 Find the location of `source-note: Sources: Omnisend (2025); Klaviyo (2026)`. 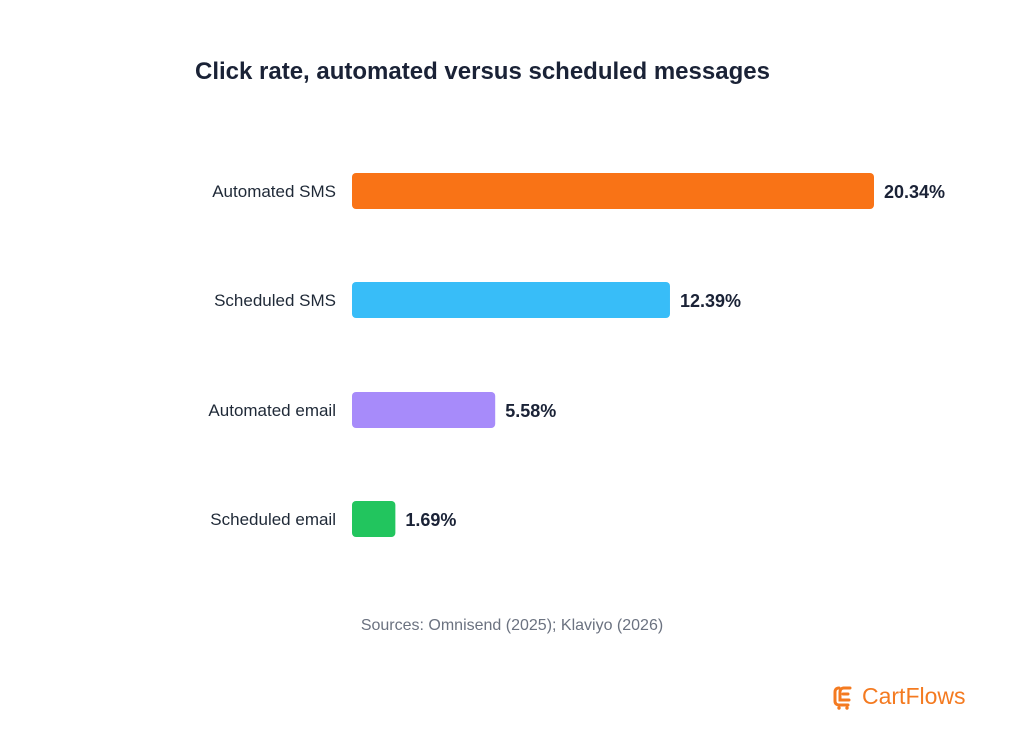

source-note: Sources: Omnisend (2025); Klaviyo (2026) is located at coordinates (512, 625).